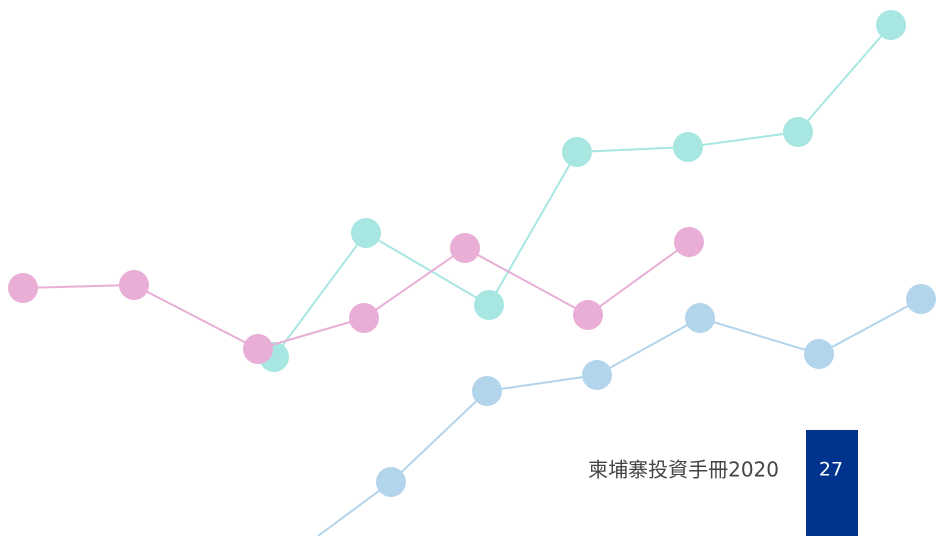  I want to click on page-number-box, so click(832, 483).